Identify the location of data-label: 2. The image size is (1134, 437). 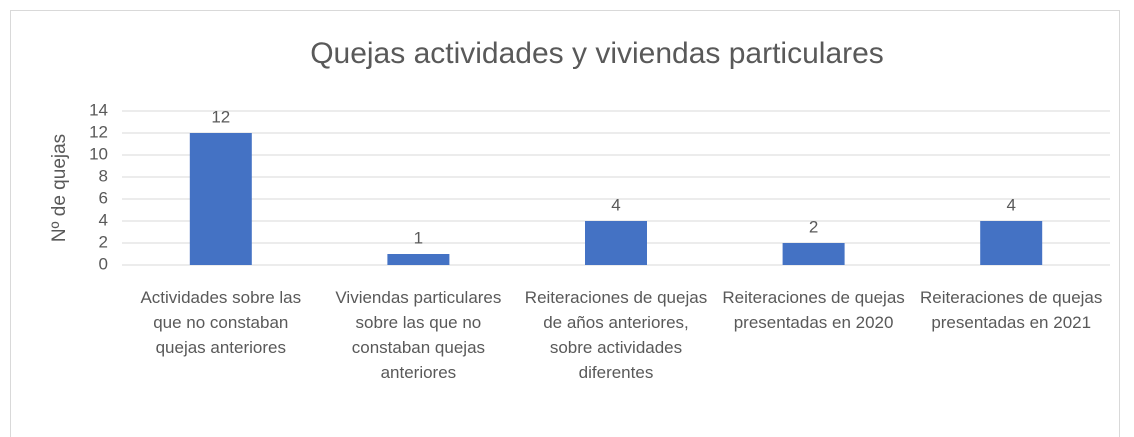
(813, 226).